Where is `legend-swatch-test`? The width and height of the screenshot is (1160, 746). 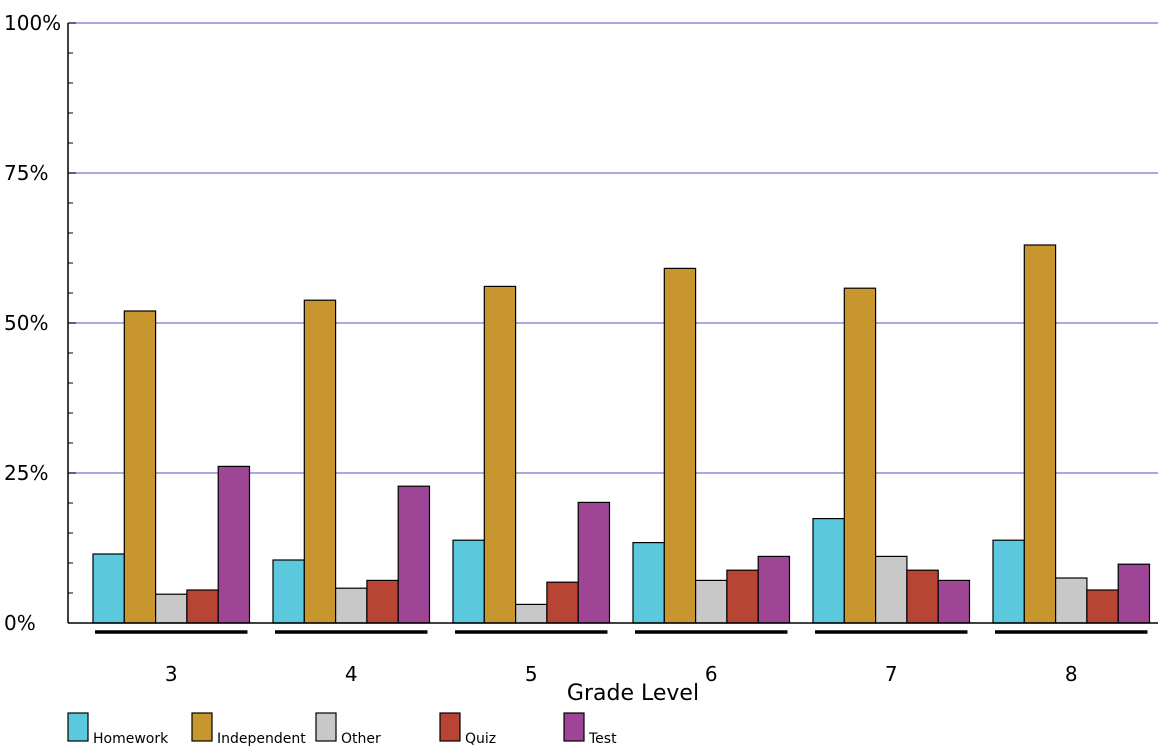 legend-swatch-test is located at coordinates (574, 727).